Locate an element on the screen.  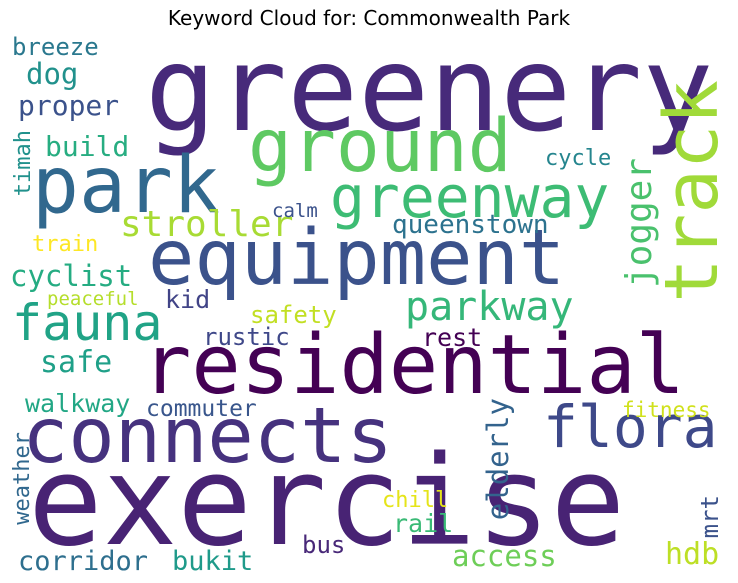
word-greenway: greenway is located at coordinates (470, 197).